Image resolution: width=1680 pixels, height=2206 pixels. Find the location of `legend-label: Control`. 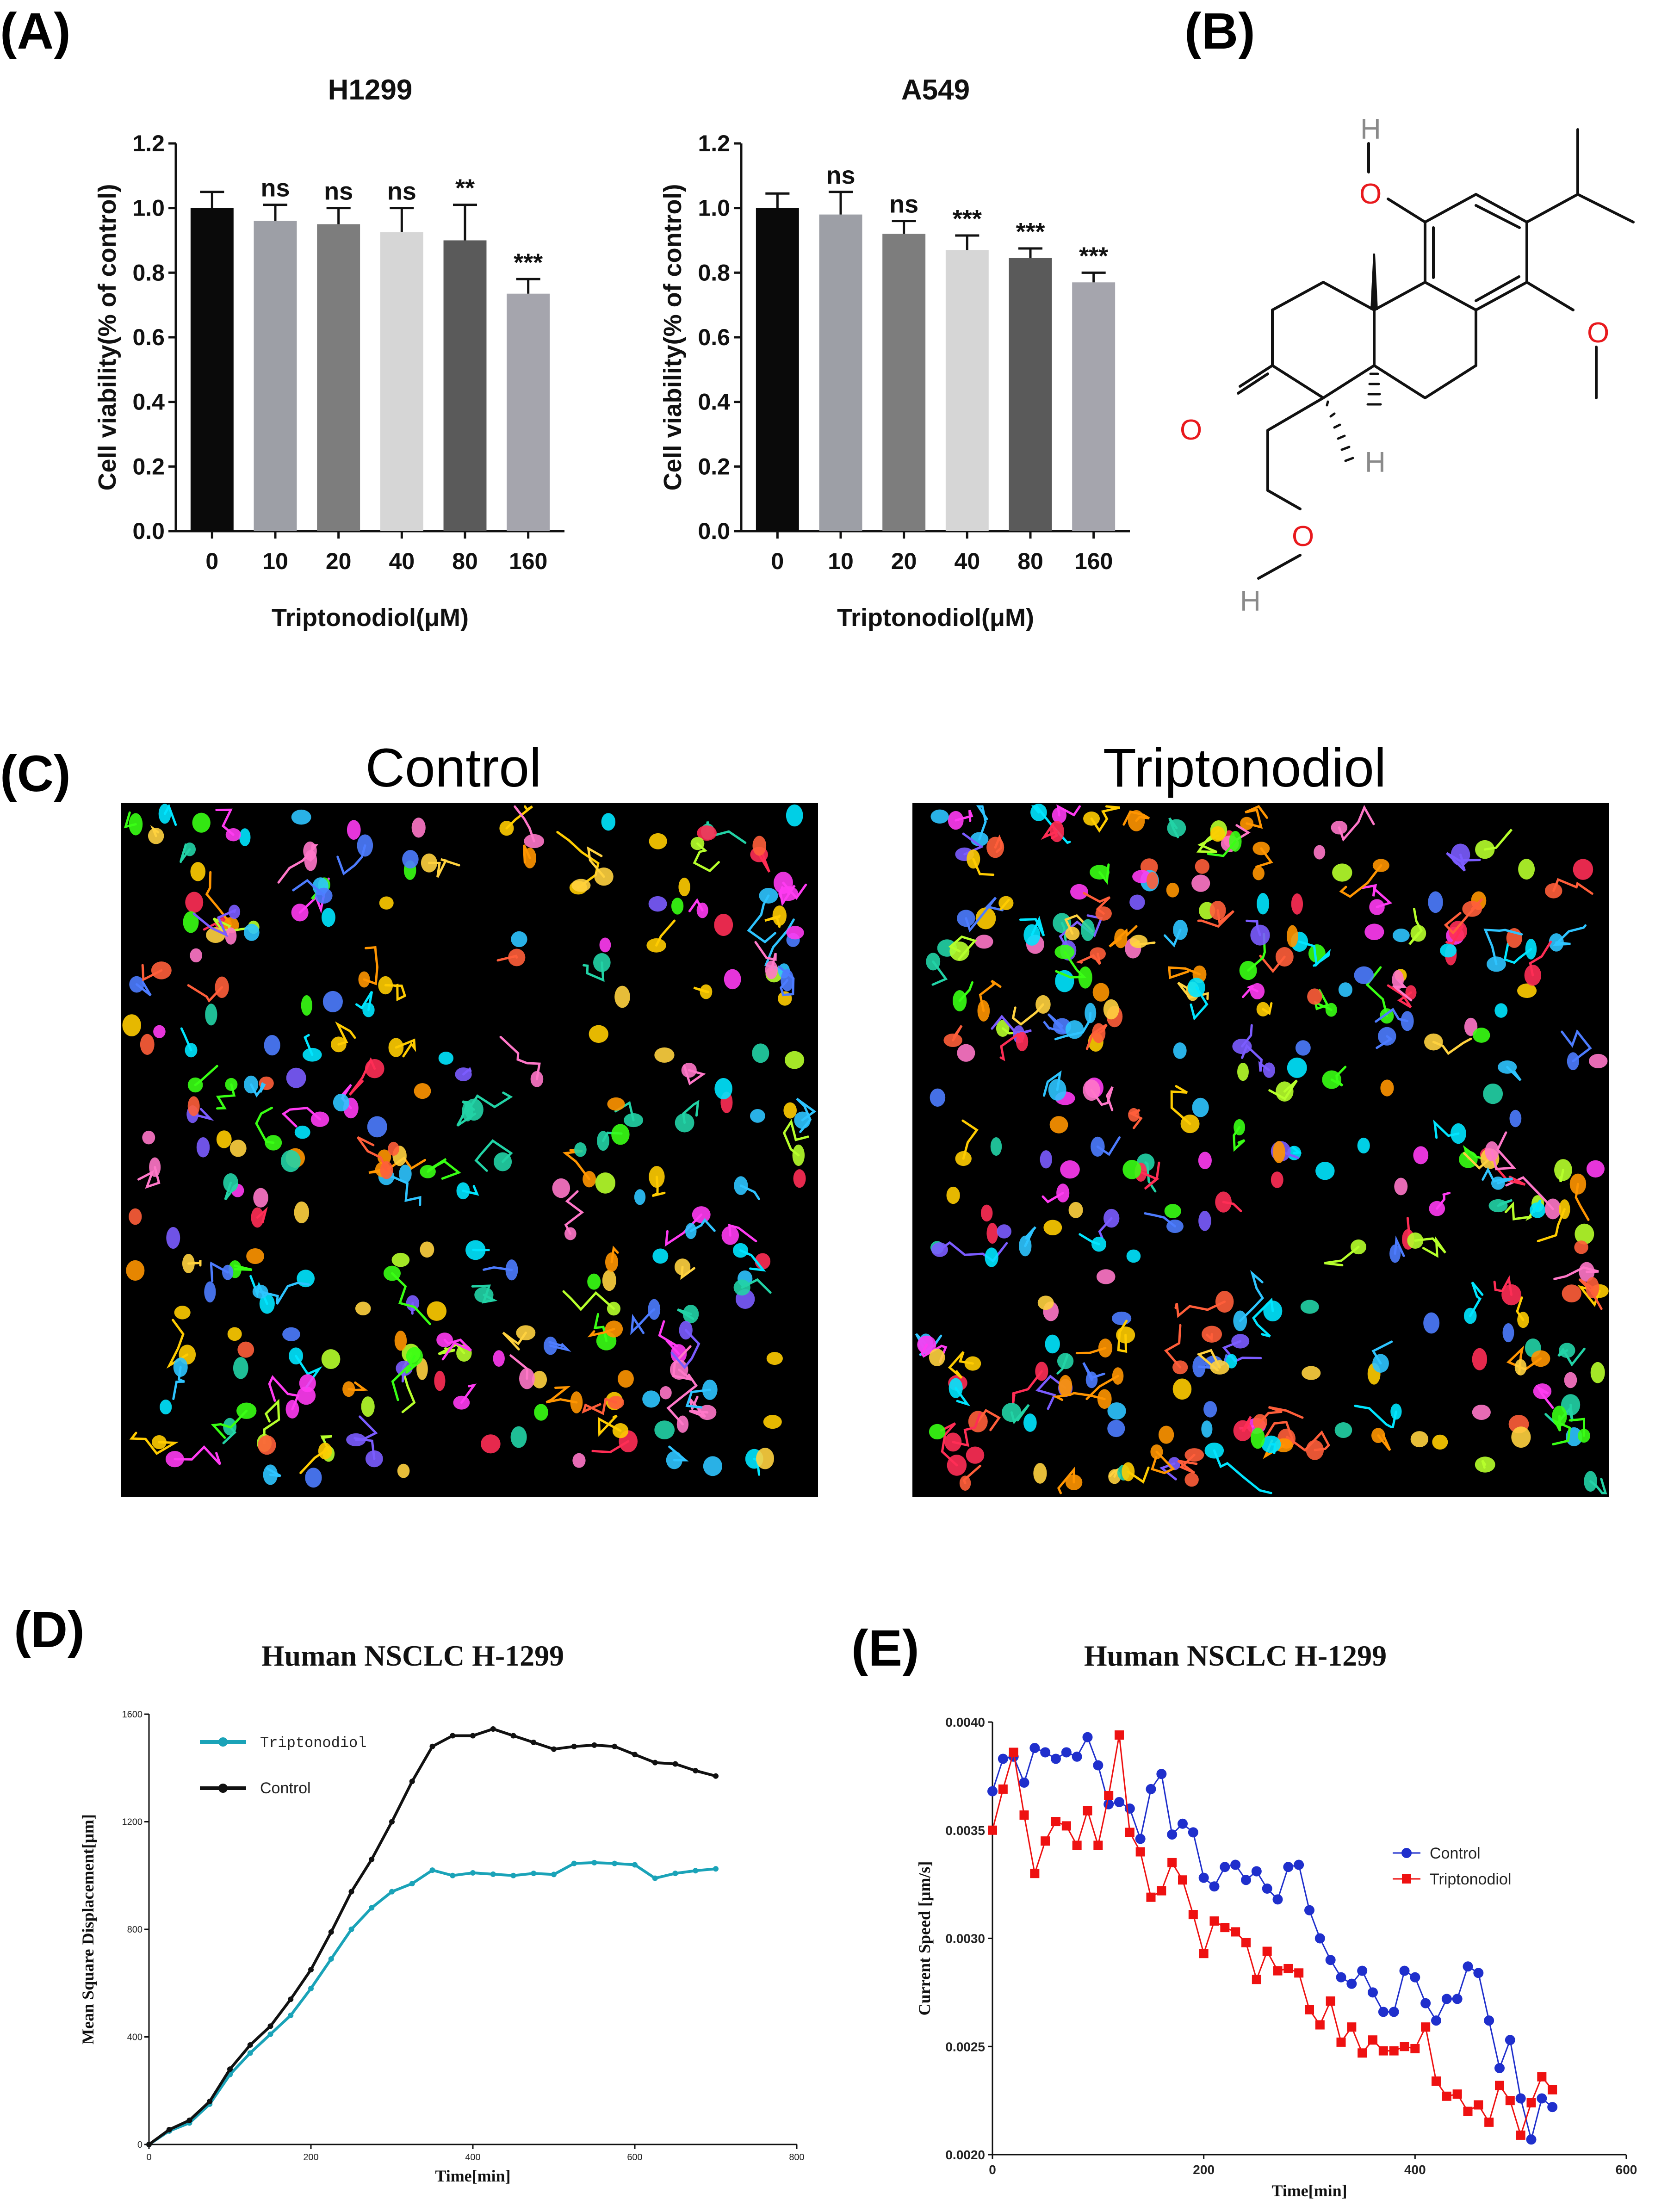

legend-label: Control is located at coordinates (1455, 1854).